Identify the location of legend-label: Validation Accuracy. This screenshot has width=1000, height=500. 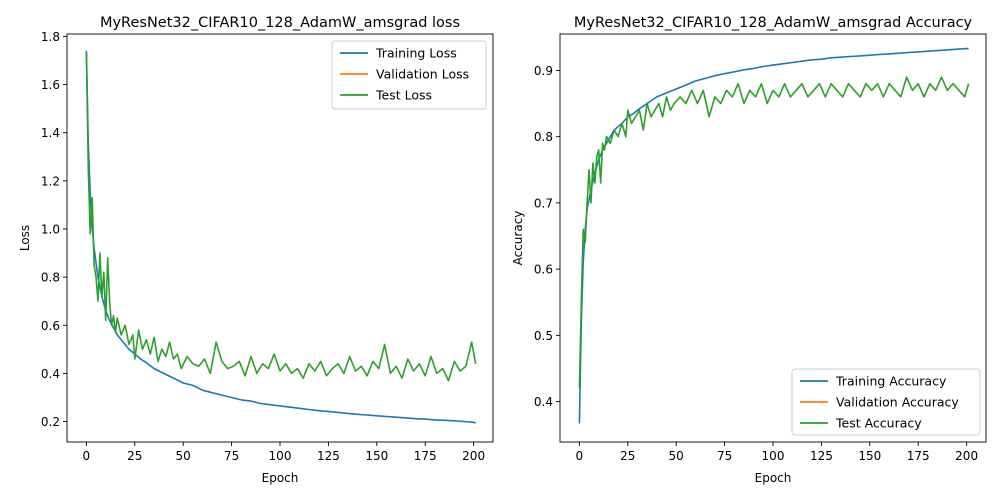
(897, 402).